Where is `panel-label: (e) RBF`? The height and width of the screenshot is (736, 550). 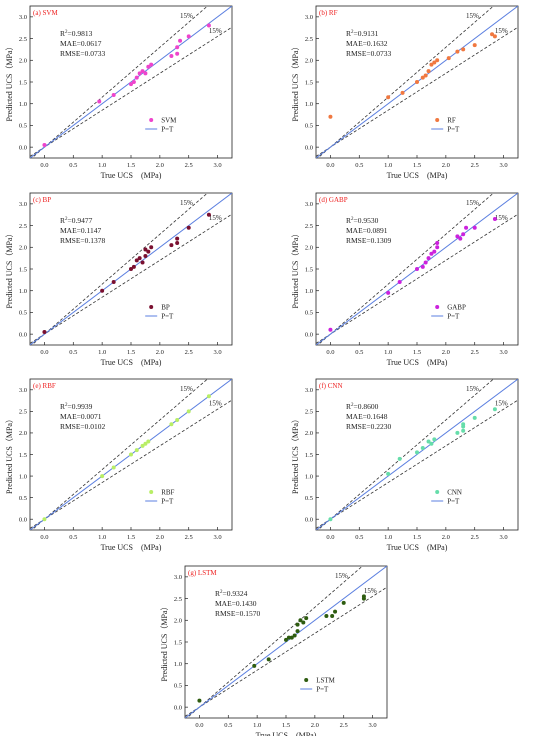 panel-label: (e) RBF is located at coordinates (44, 386).